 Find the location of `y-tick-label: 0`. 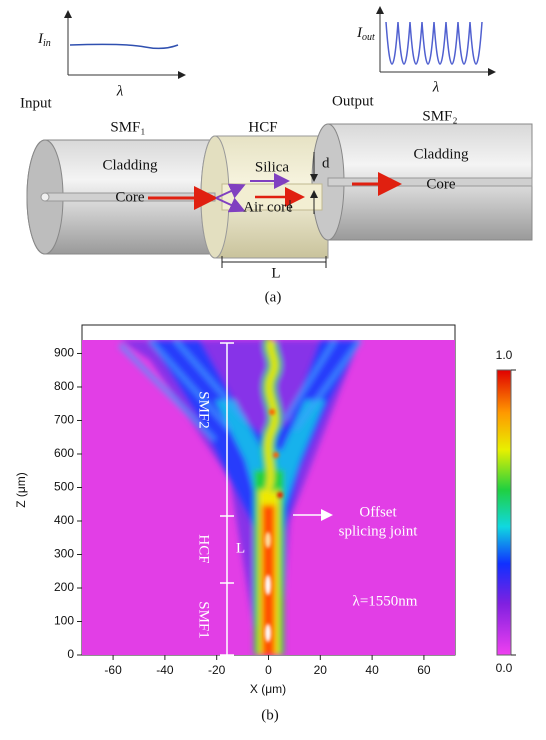

y-tick-label: 0 is located at coordinates (70, 654).